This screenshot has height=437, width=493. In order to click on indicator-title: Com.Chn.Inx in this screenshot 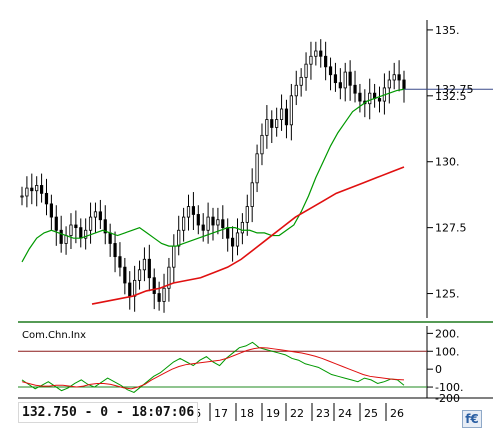, I will do `click(54, 335)`.